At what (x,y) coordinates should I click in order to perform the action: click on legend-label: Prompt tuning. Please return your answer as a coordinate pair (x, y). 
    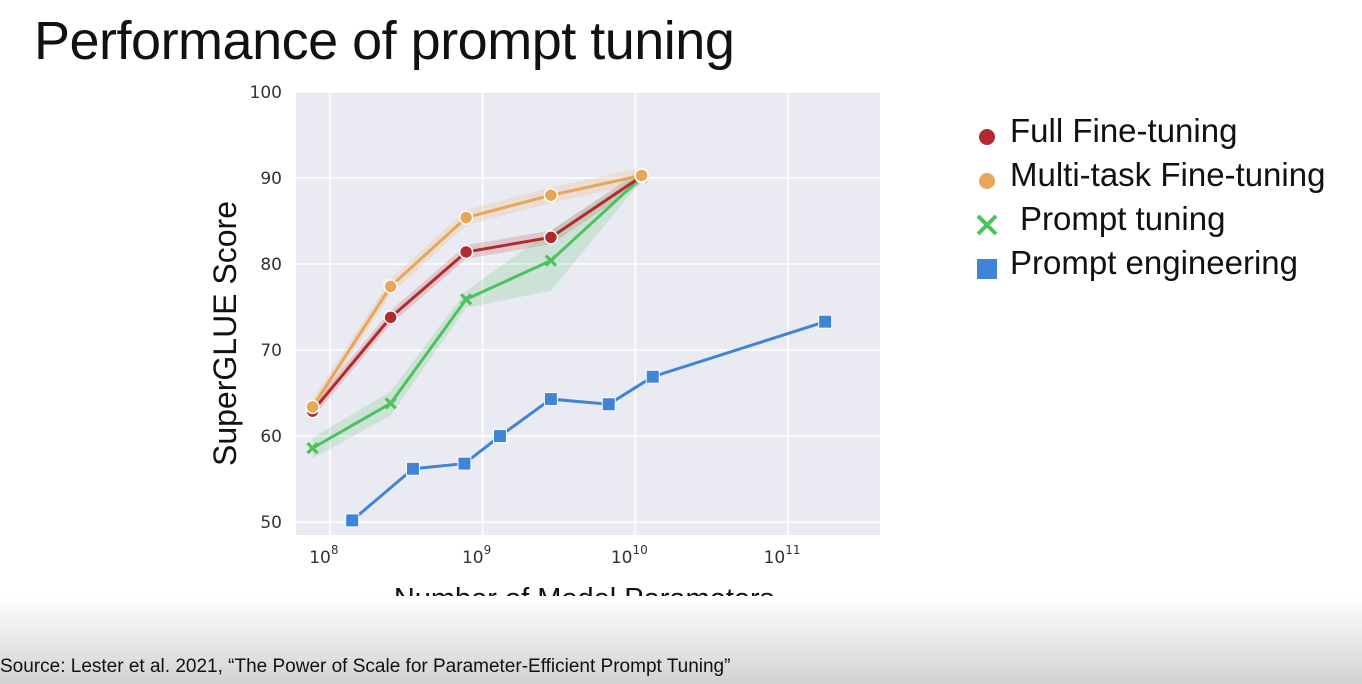
    Looking at the image, I should click on (1123, 218).